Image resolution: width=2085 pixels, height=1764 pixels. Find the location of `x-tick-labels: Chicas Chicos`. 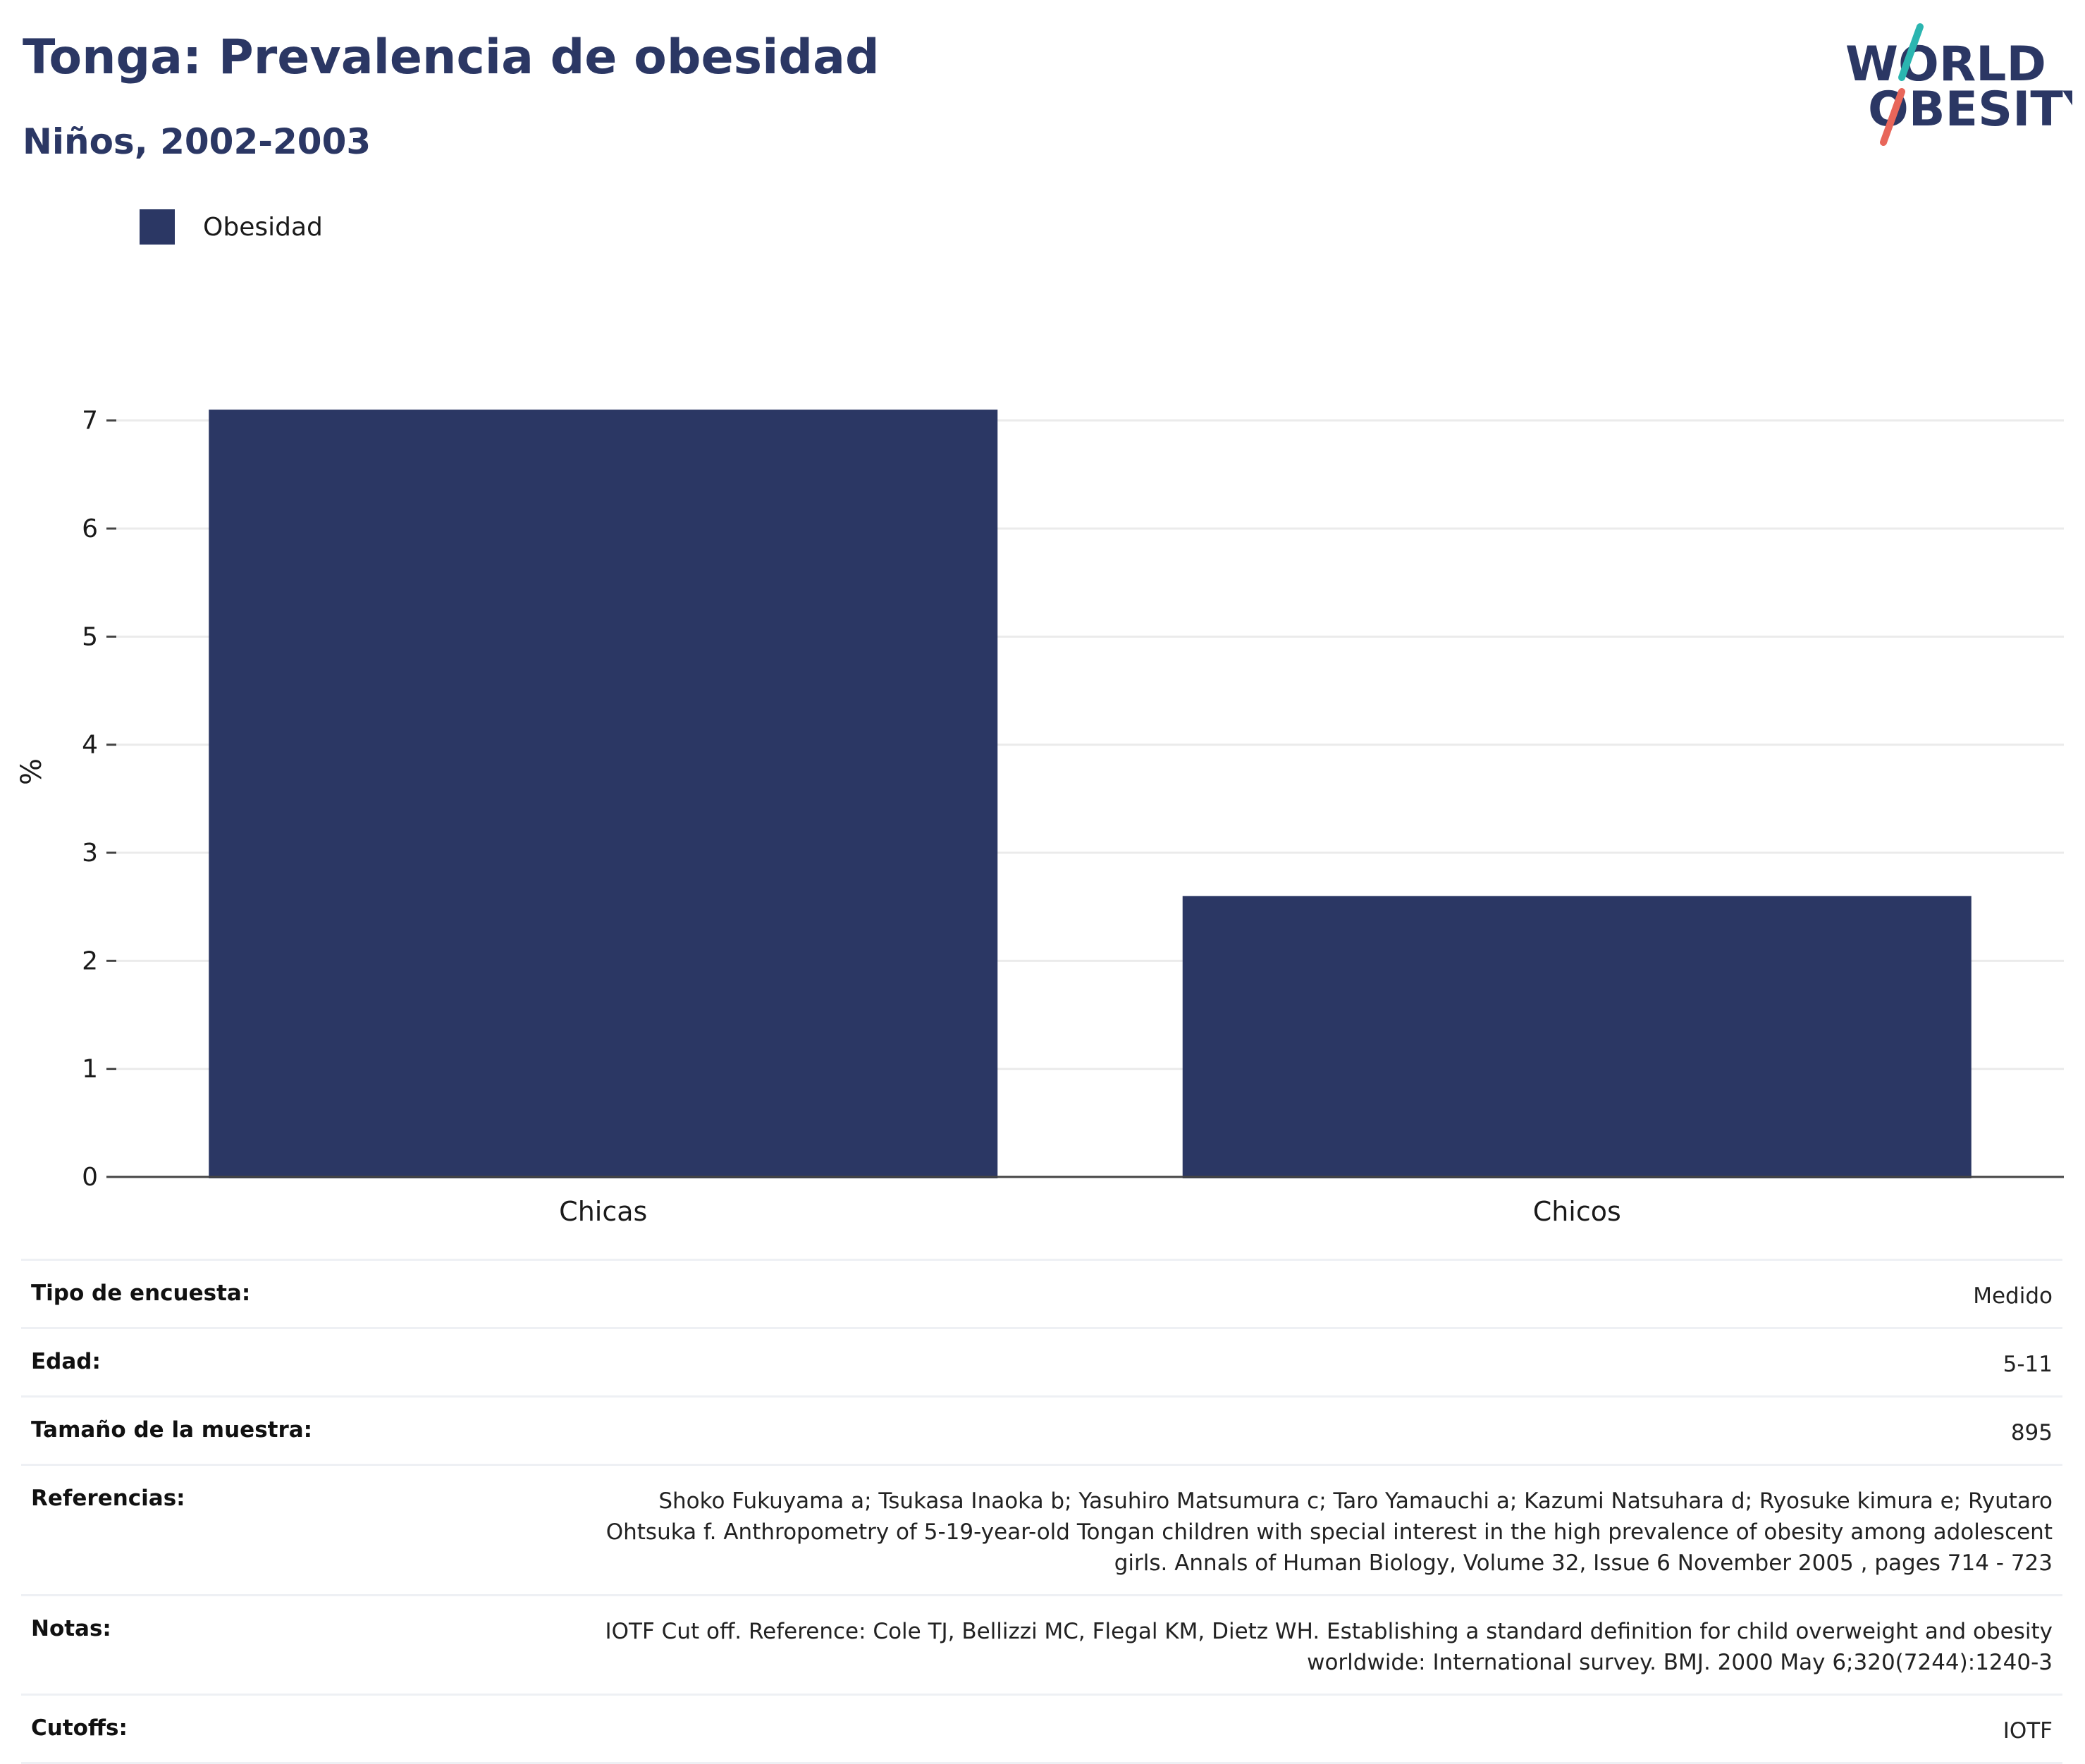

x-tick-labels: Chicas Chicos is located at coordinates (1090, 1211).